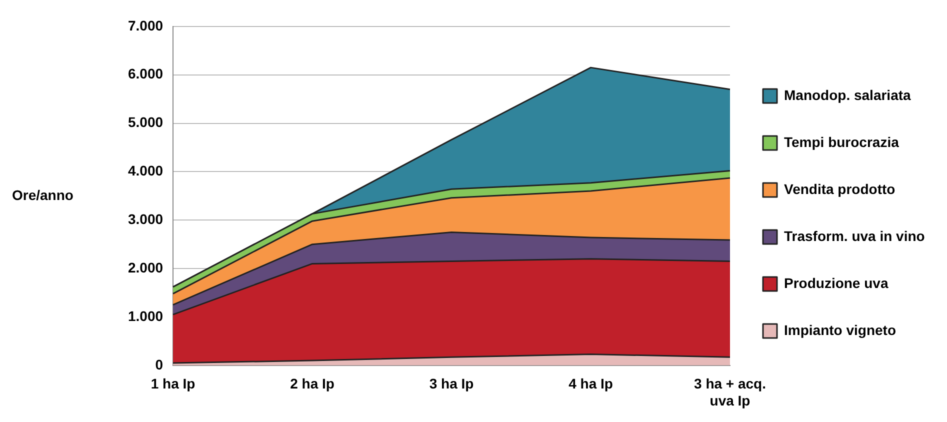  What do you see at coordinates (159, 364) in the screenshot?
I see `y-tick-label: 0` at bounding box center [159, 364].